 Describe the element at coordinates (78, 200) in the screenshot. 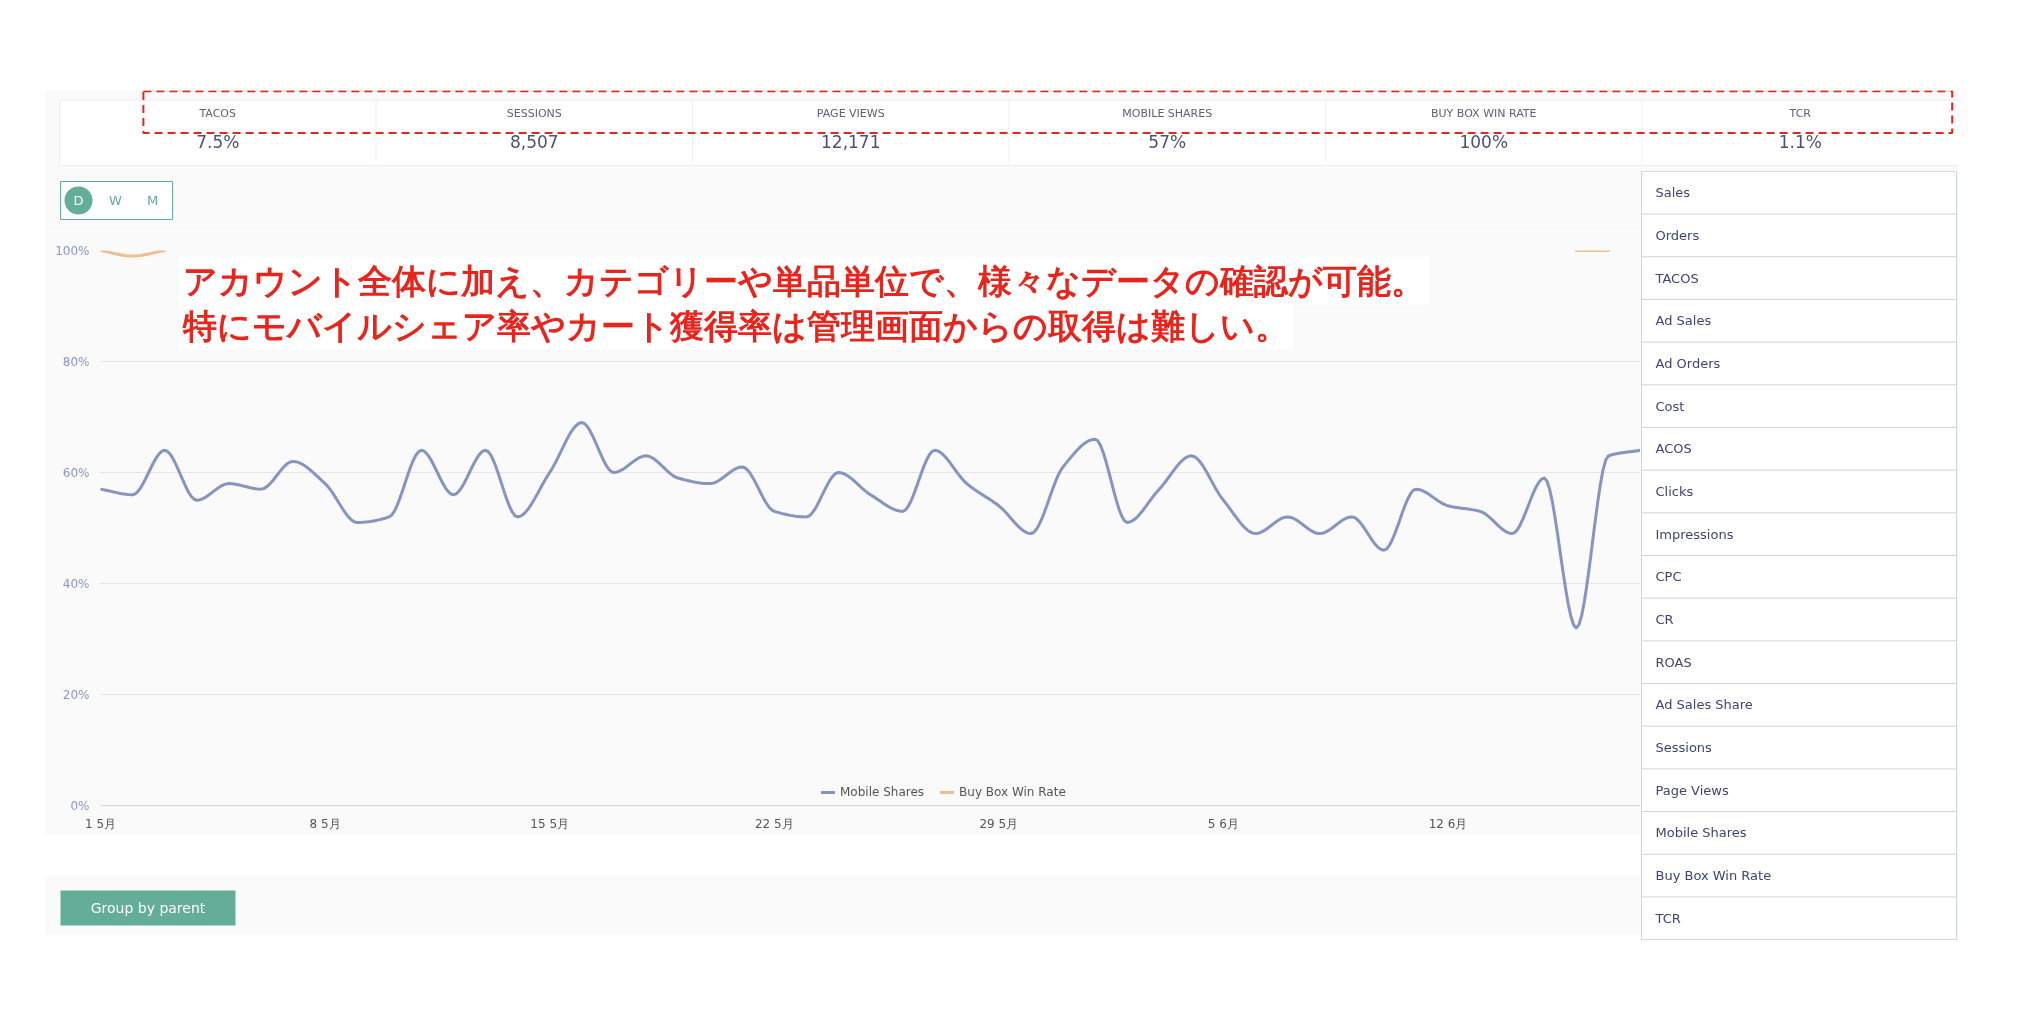

I see `category-label: D` at that location.